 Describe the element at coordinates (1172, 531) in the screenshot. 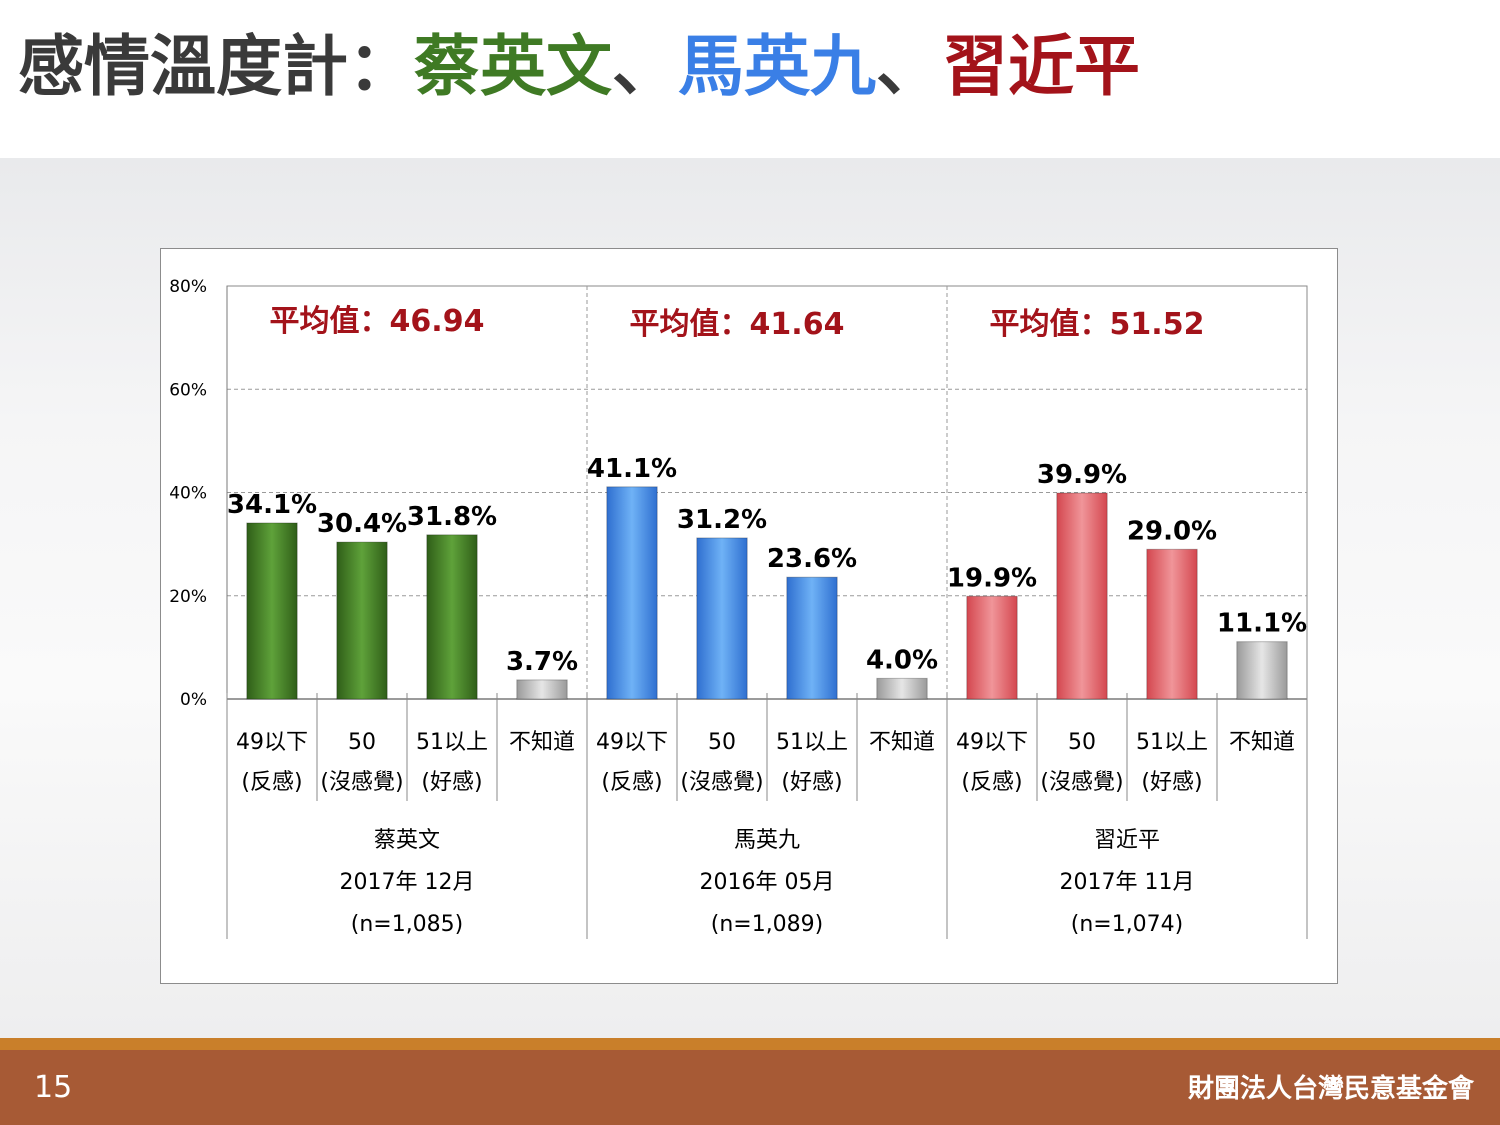

I see `data-label: 29.0%` at that location.